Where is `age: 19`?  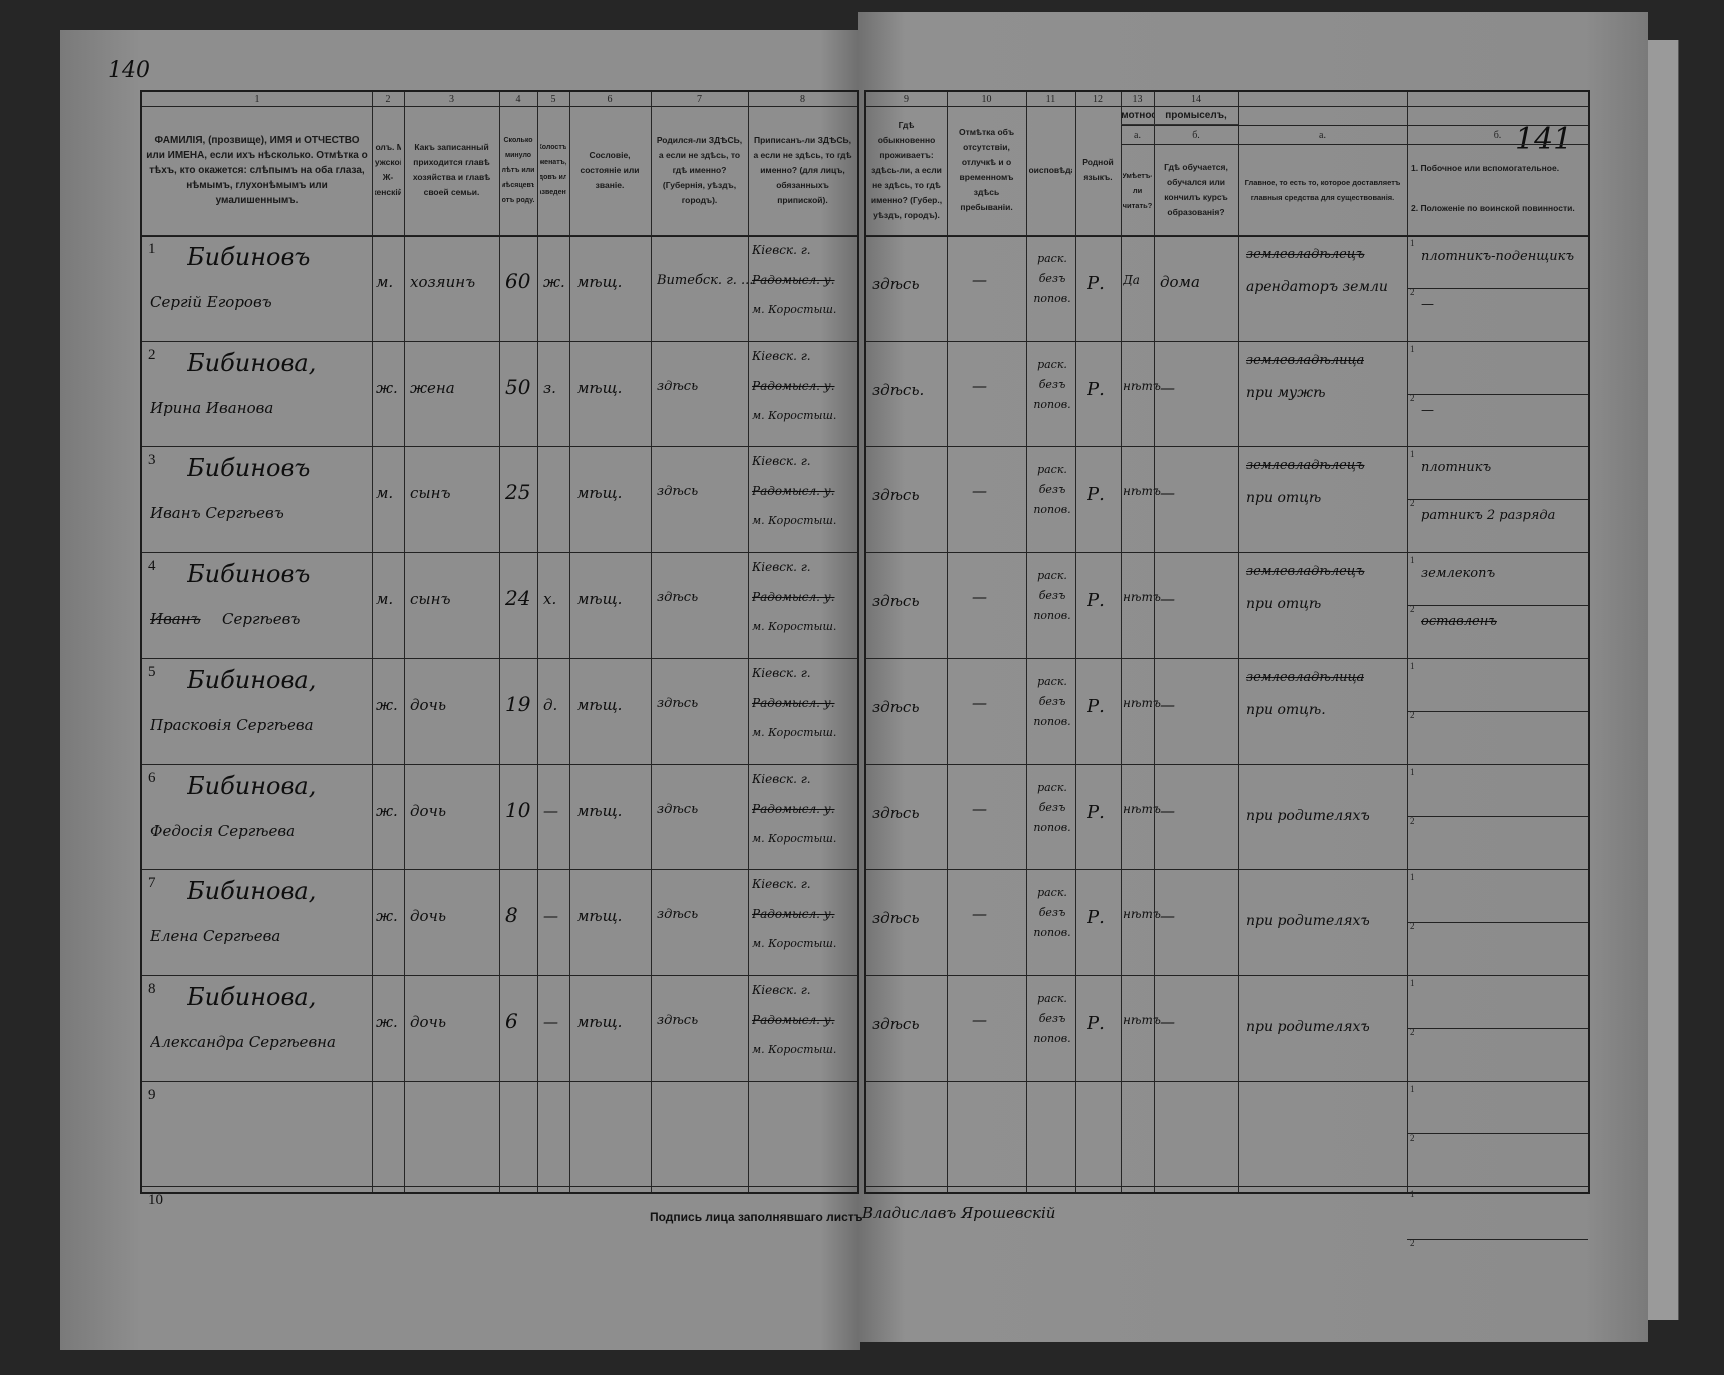
age: 19 is located at coordinates (518, 703).